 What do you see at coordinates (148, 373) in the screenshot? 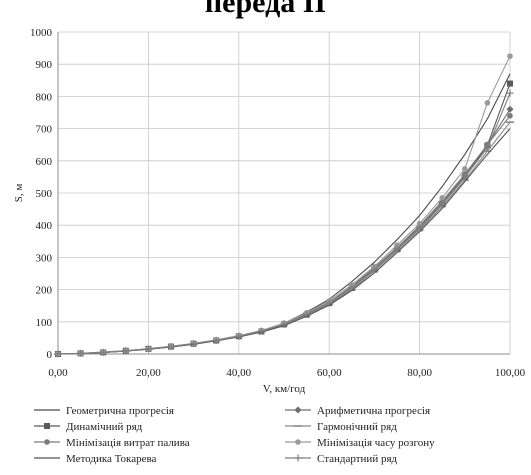
I see `x-tick-label: 20,00` at bounding box center [148, 373].